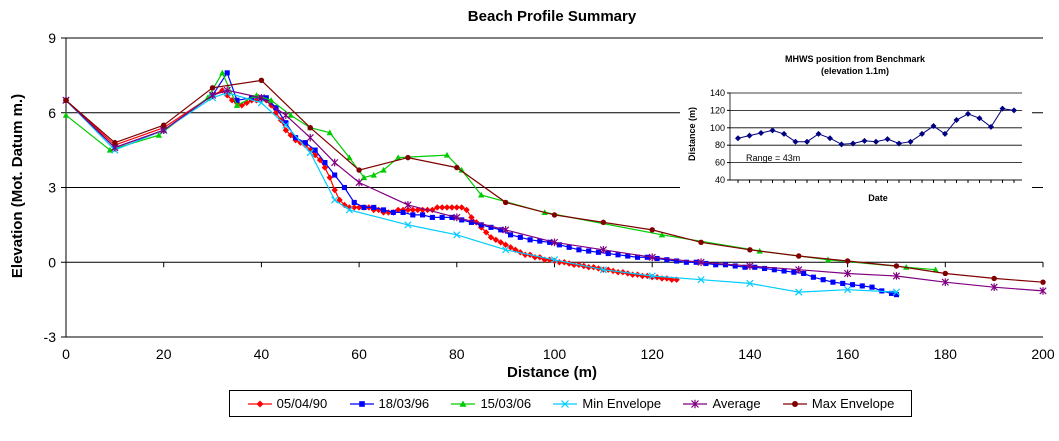 This screenshot has height=441, width=1059. What do you see at coordinates (750, 354) in the screenshot?
I see `x-tick-label-7: 140` at bounding box center [750, 354].